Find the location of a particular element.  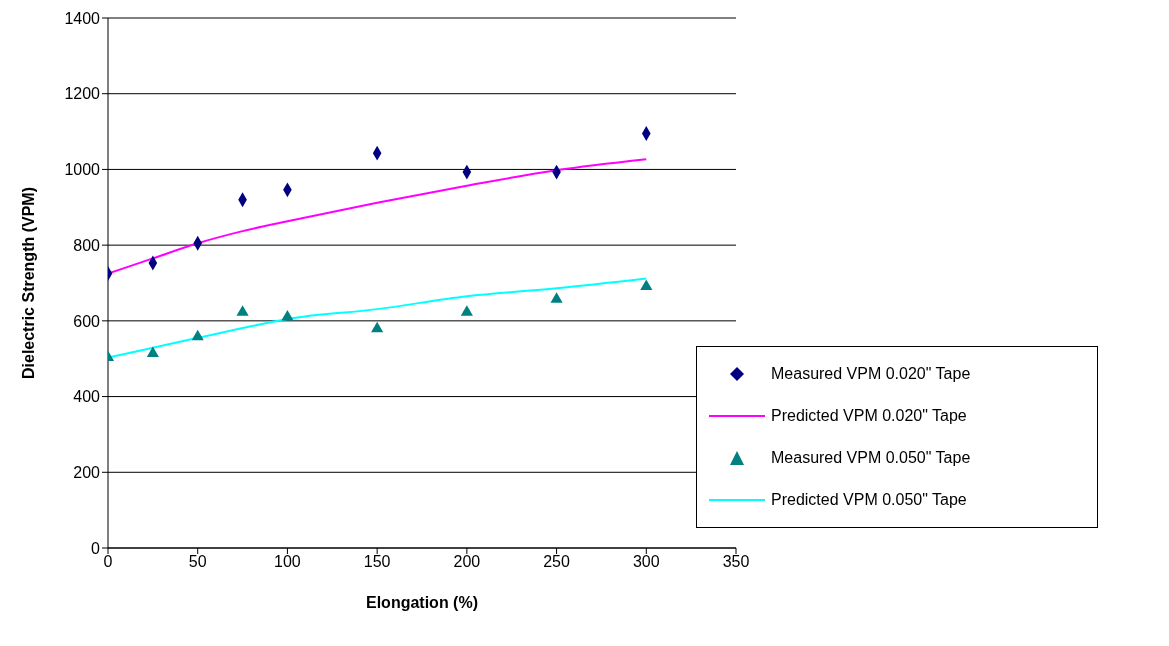

y-tick-label: 400 is located at coordinates (87, 397).